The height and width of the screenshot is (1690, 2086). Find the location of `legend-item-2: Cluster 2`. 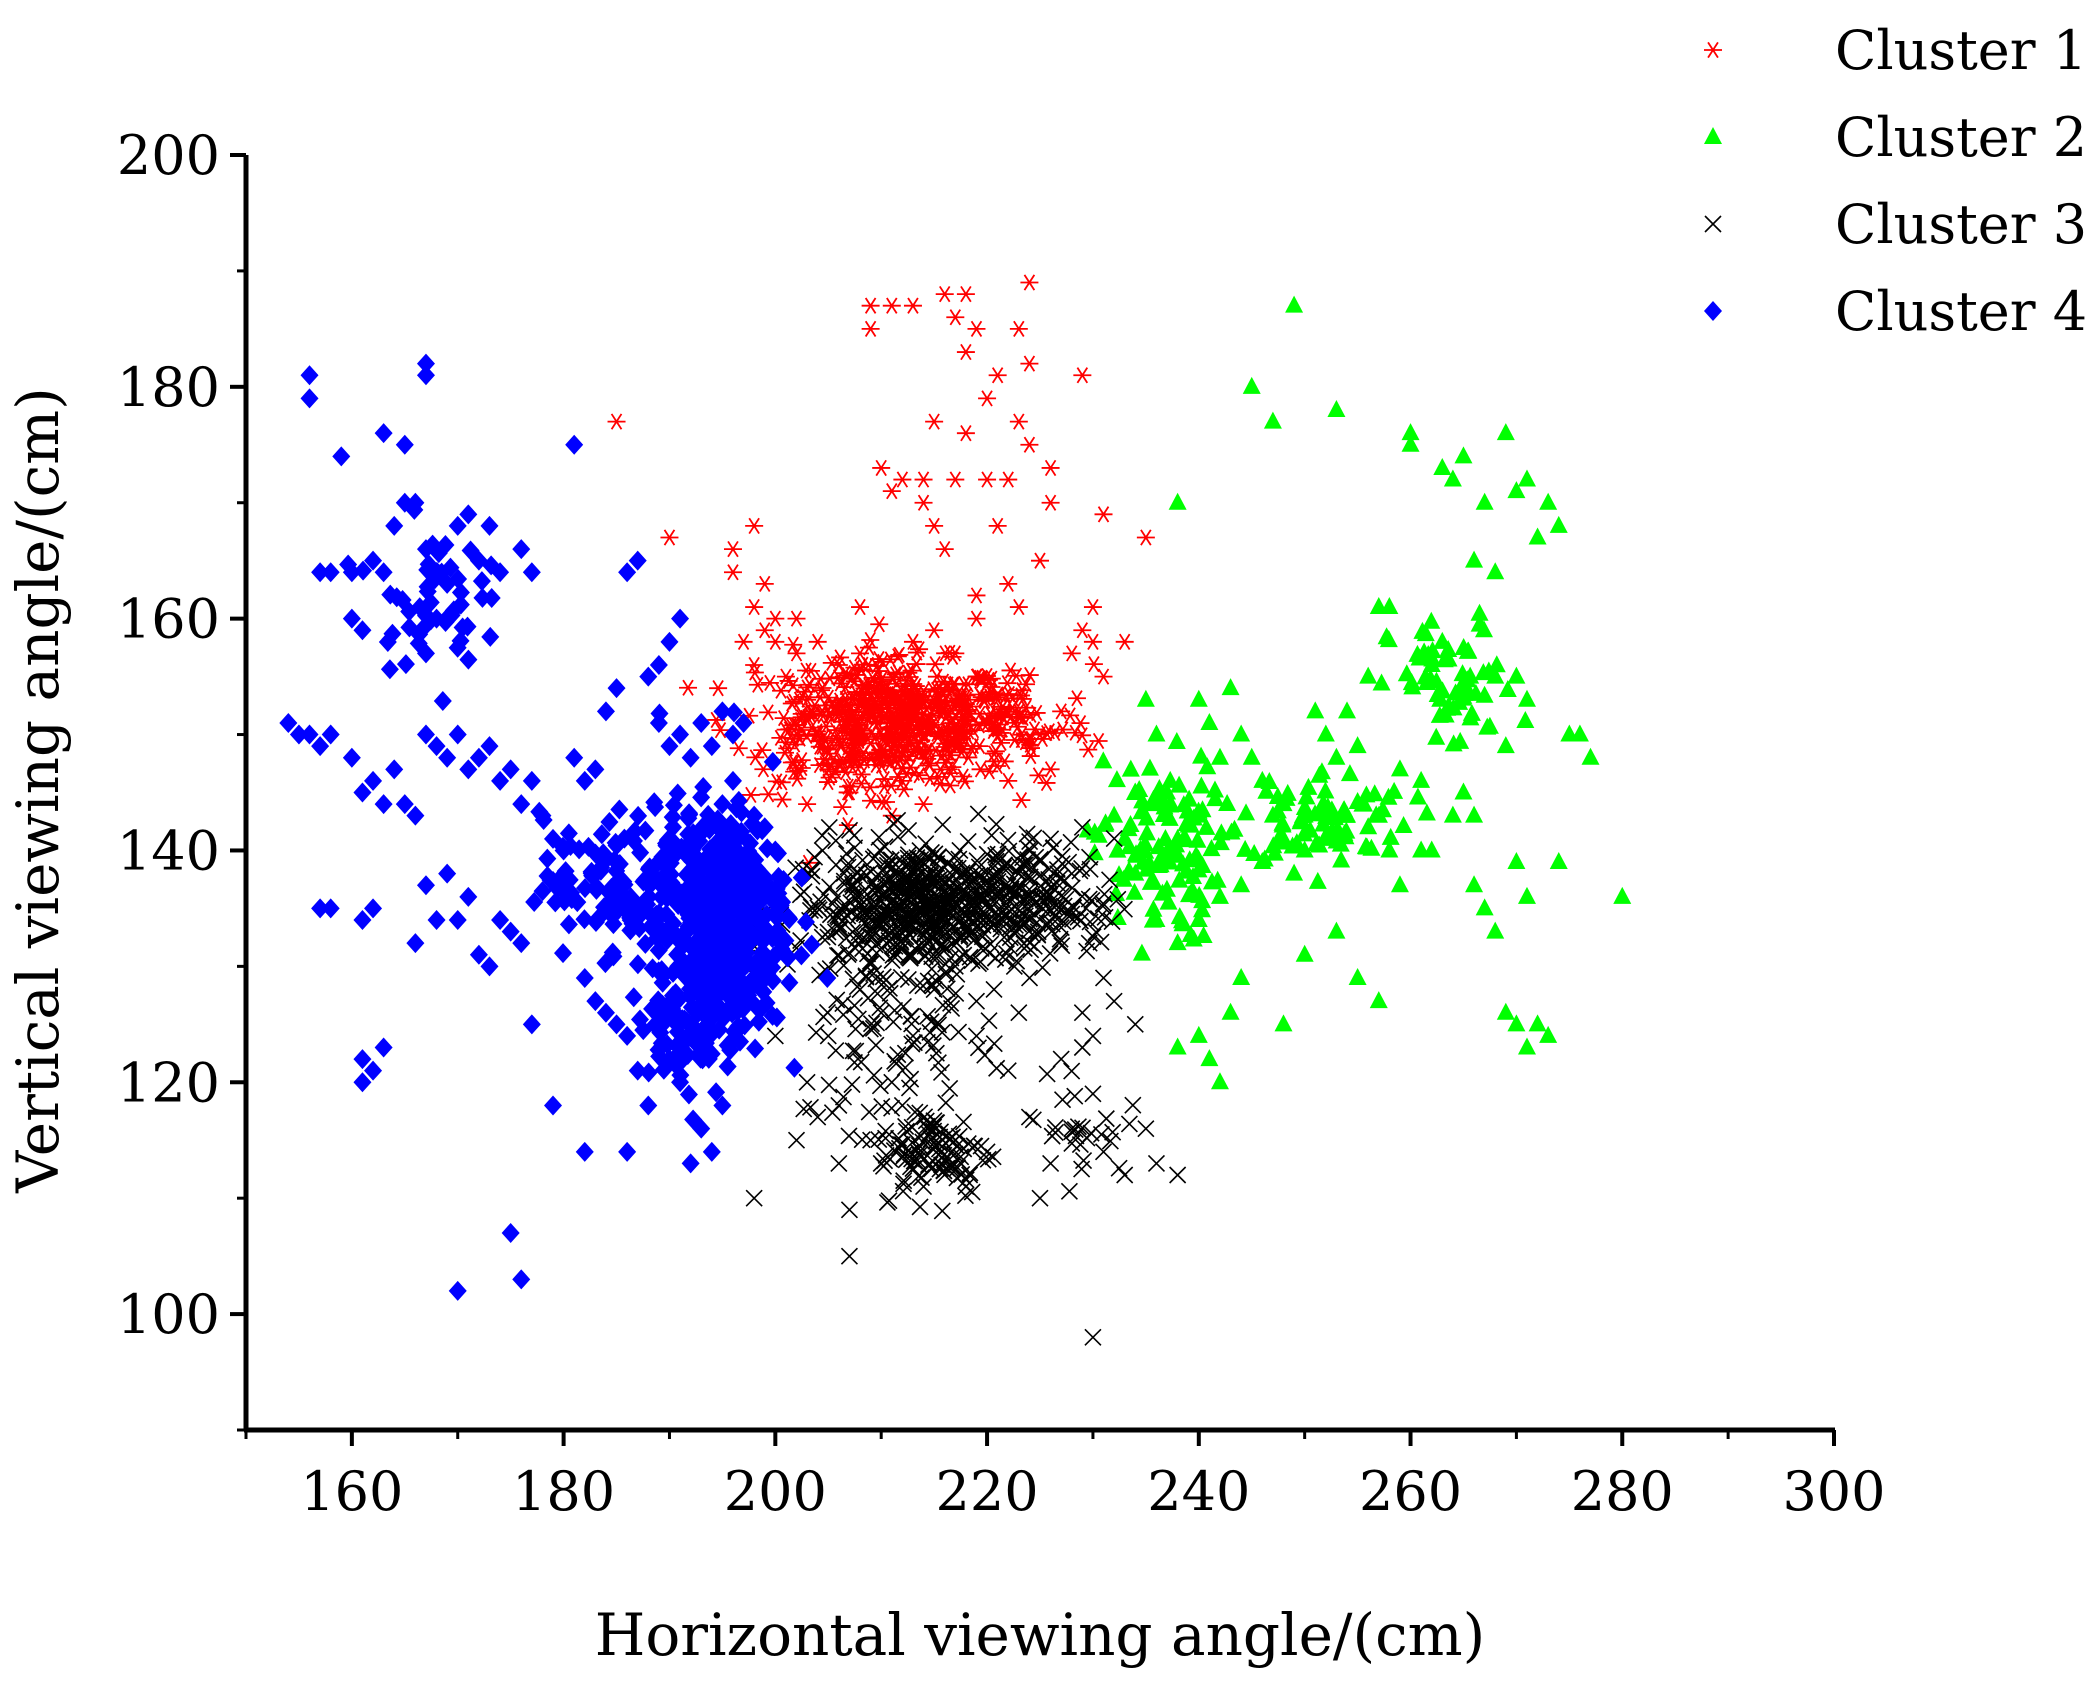

legend-item-2: Cluster 2 is located at coordinates (1895, 137).